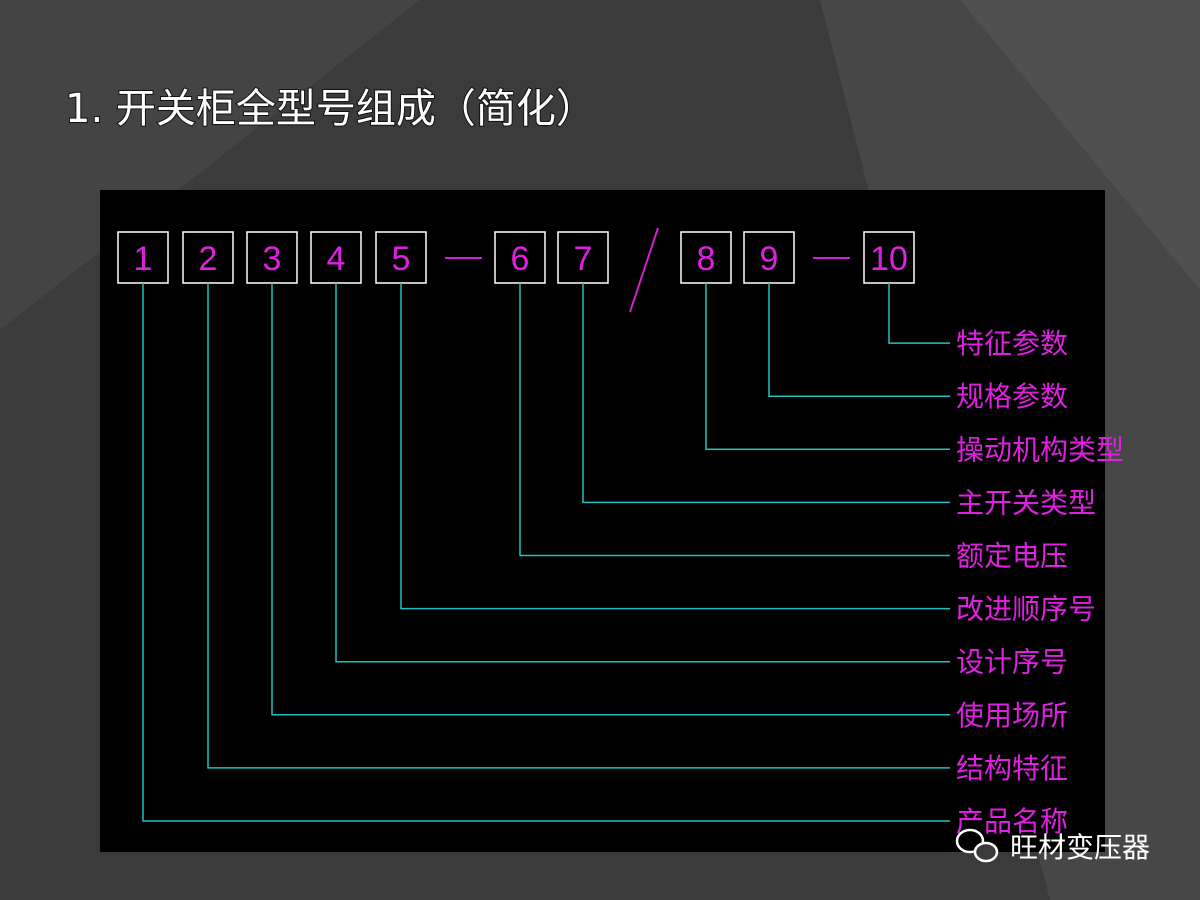  What do you see at coordinates (330, 109) in the screenshot?
I see `slide-title: 1. 开关柜全型号组成（简化）` at bounding box center [330, 109].